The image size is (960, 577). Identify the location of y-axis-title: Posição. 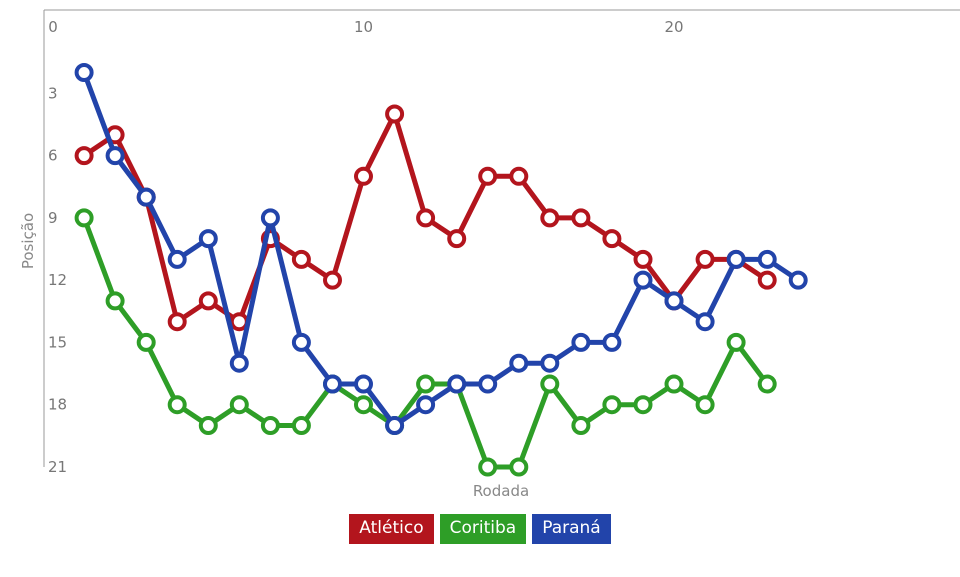
(28, 241).